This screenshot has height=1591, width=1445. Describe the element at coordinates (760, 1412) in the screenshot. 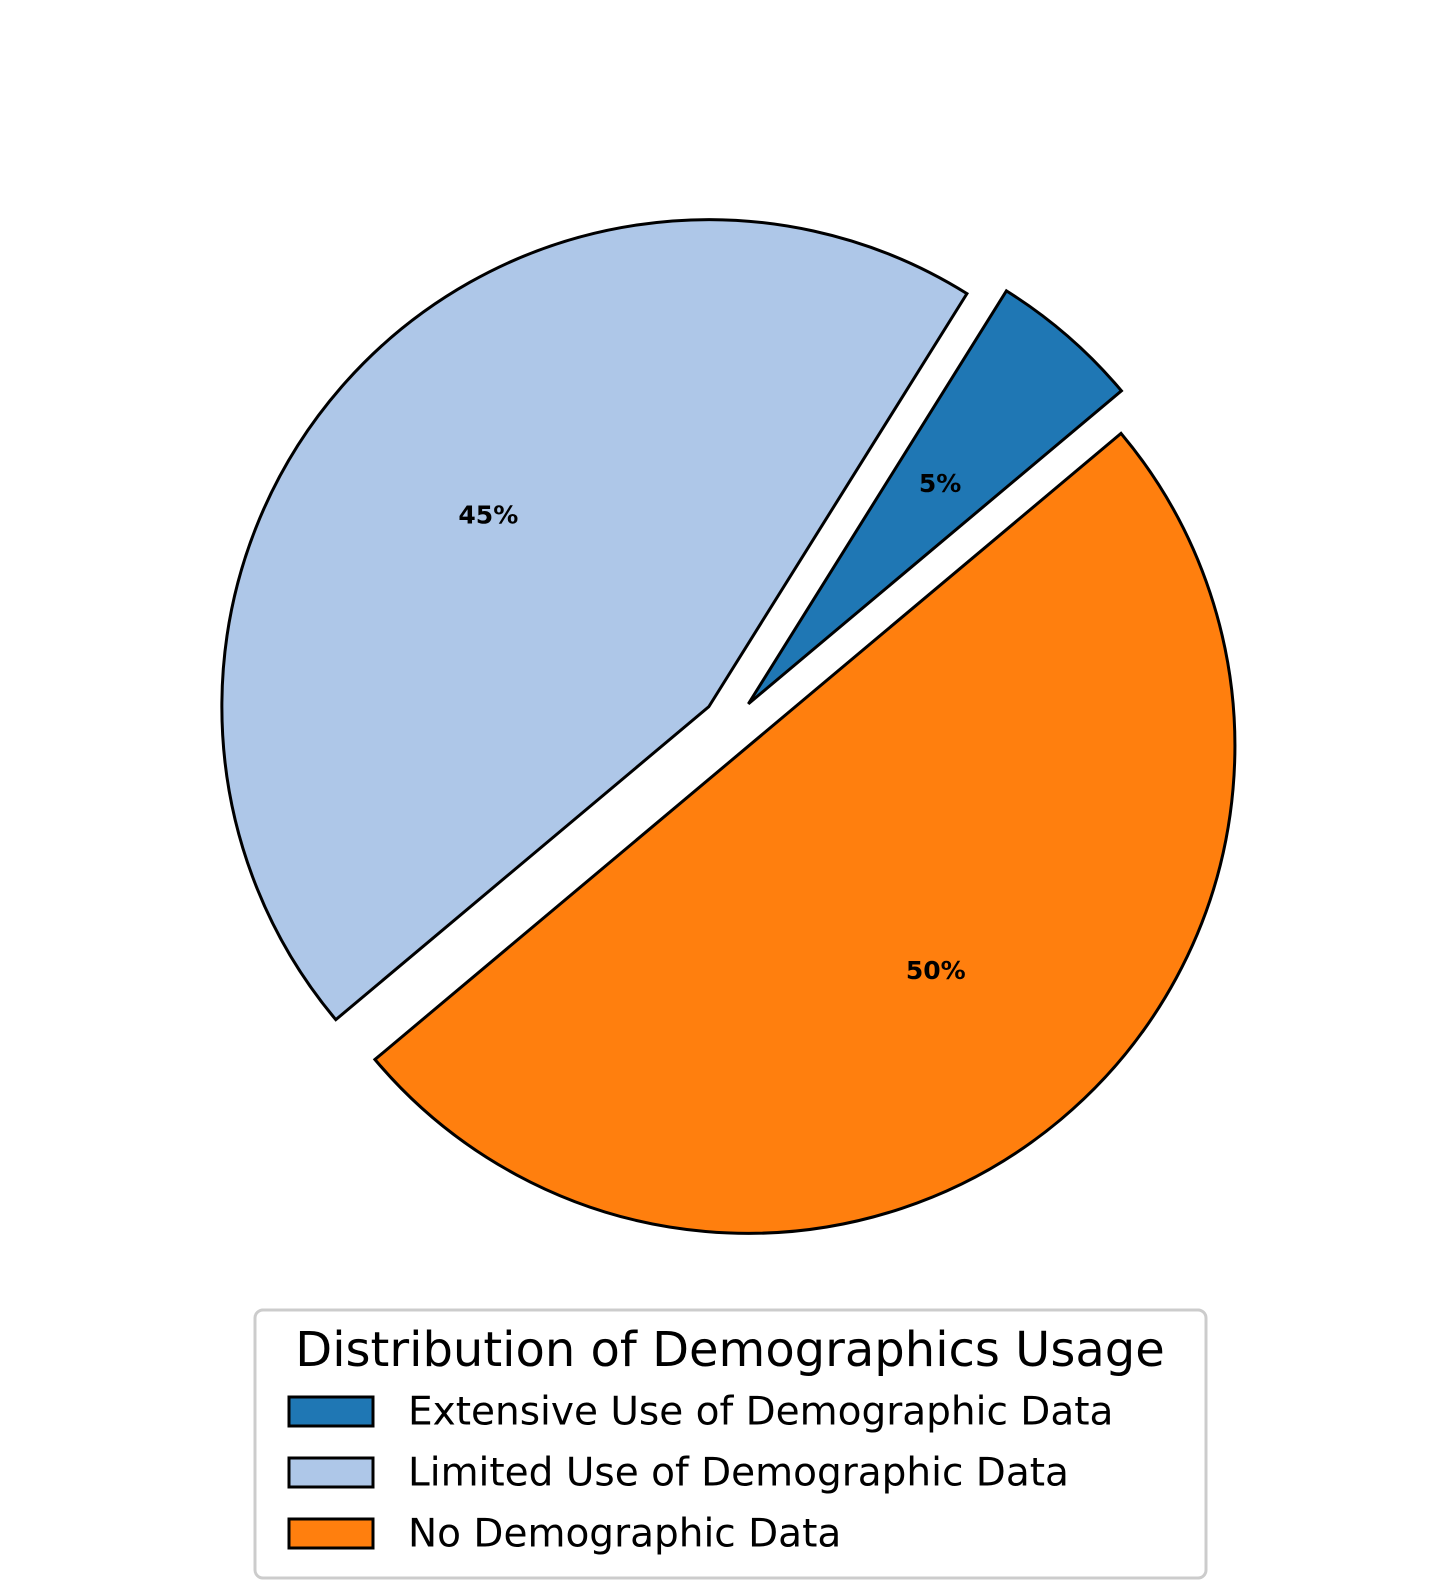

I see `legend-label-extensive-use-of-demographic-data: Extensive Use of Demographic Data` at that location.